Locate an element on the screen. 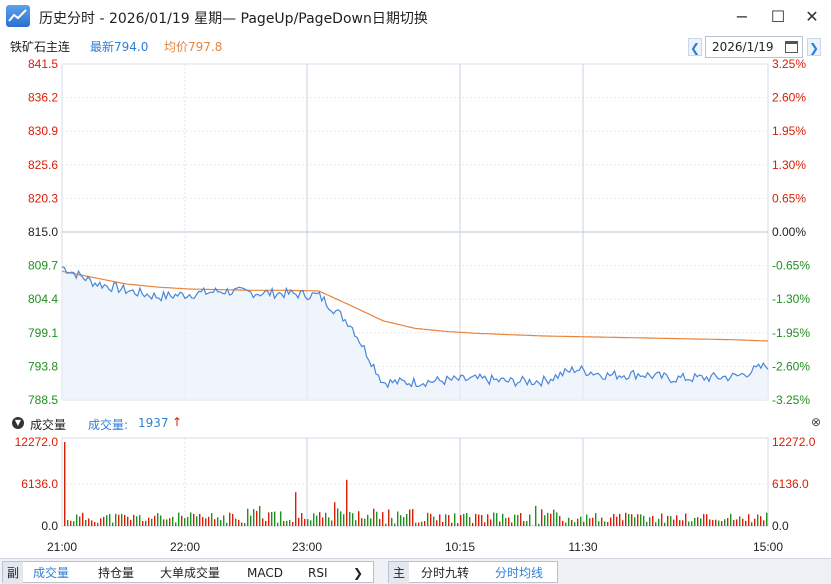 The image size is (831, 584). tab-average-line: 分时均线 is located at coordinates (519, 573).